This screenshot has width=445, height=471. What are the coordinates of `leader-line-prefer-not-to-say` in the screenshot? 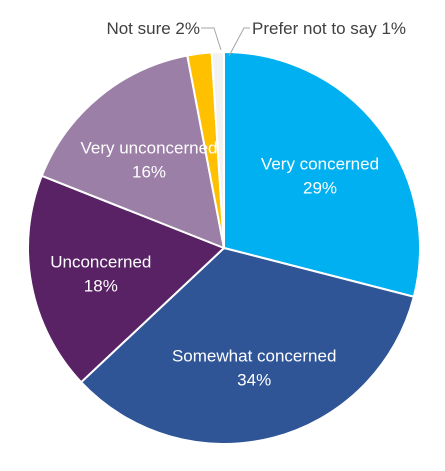 It's located at (239, 42).